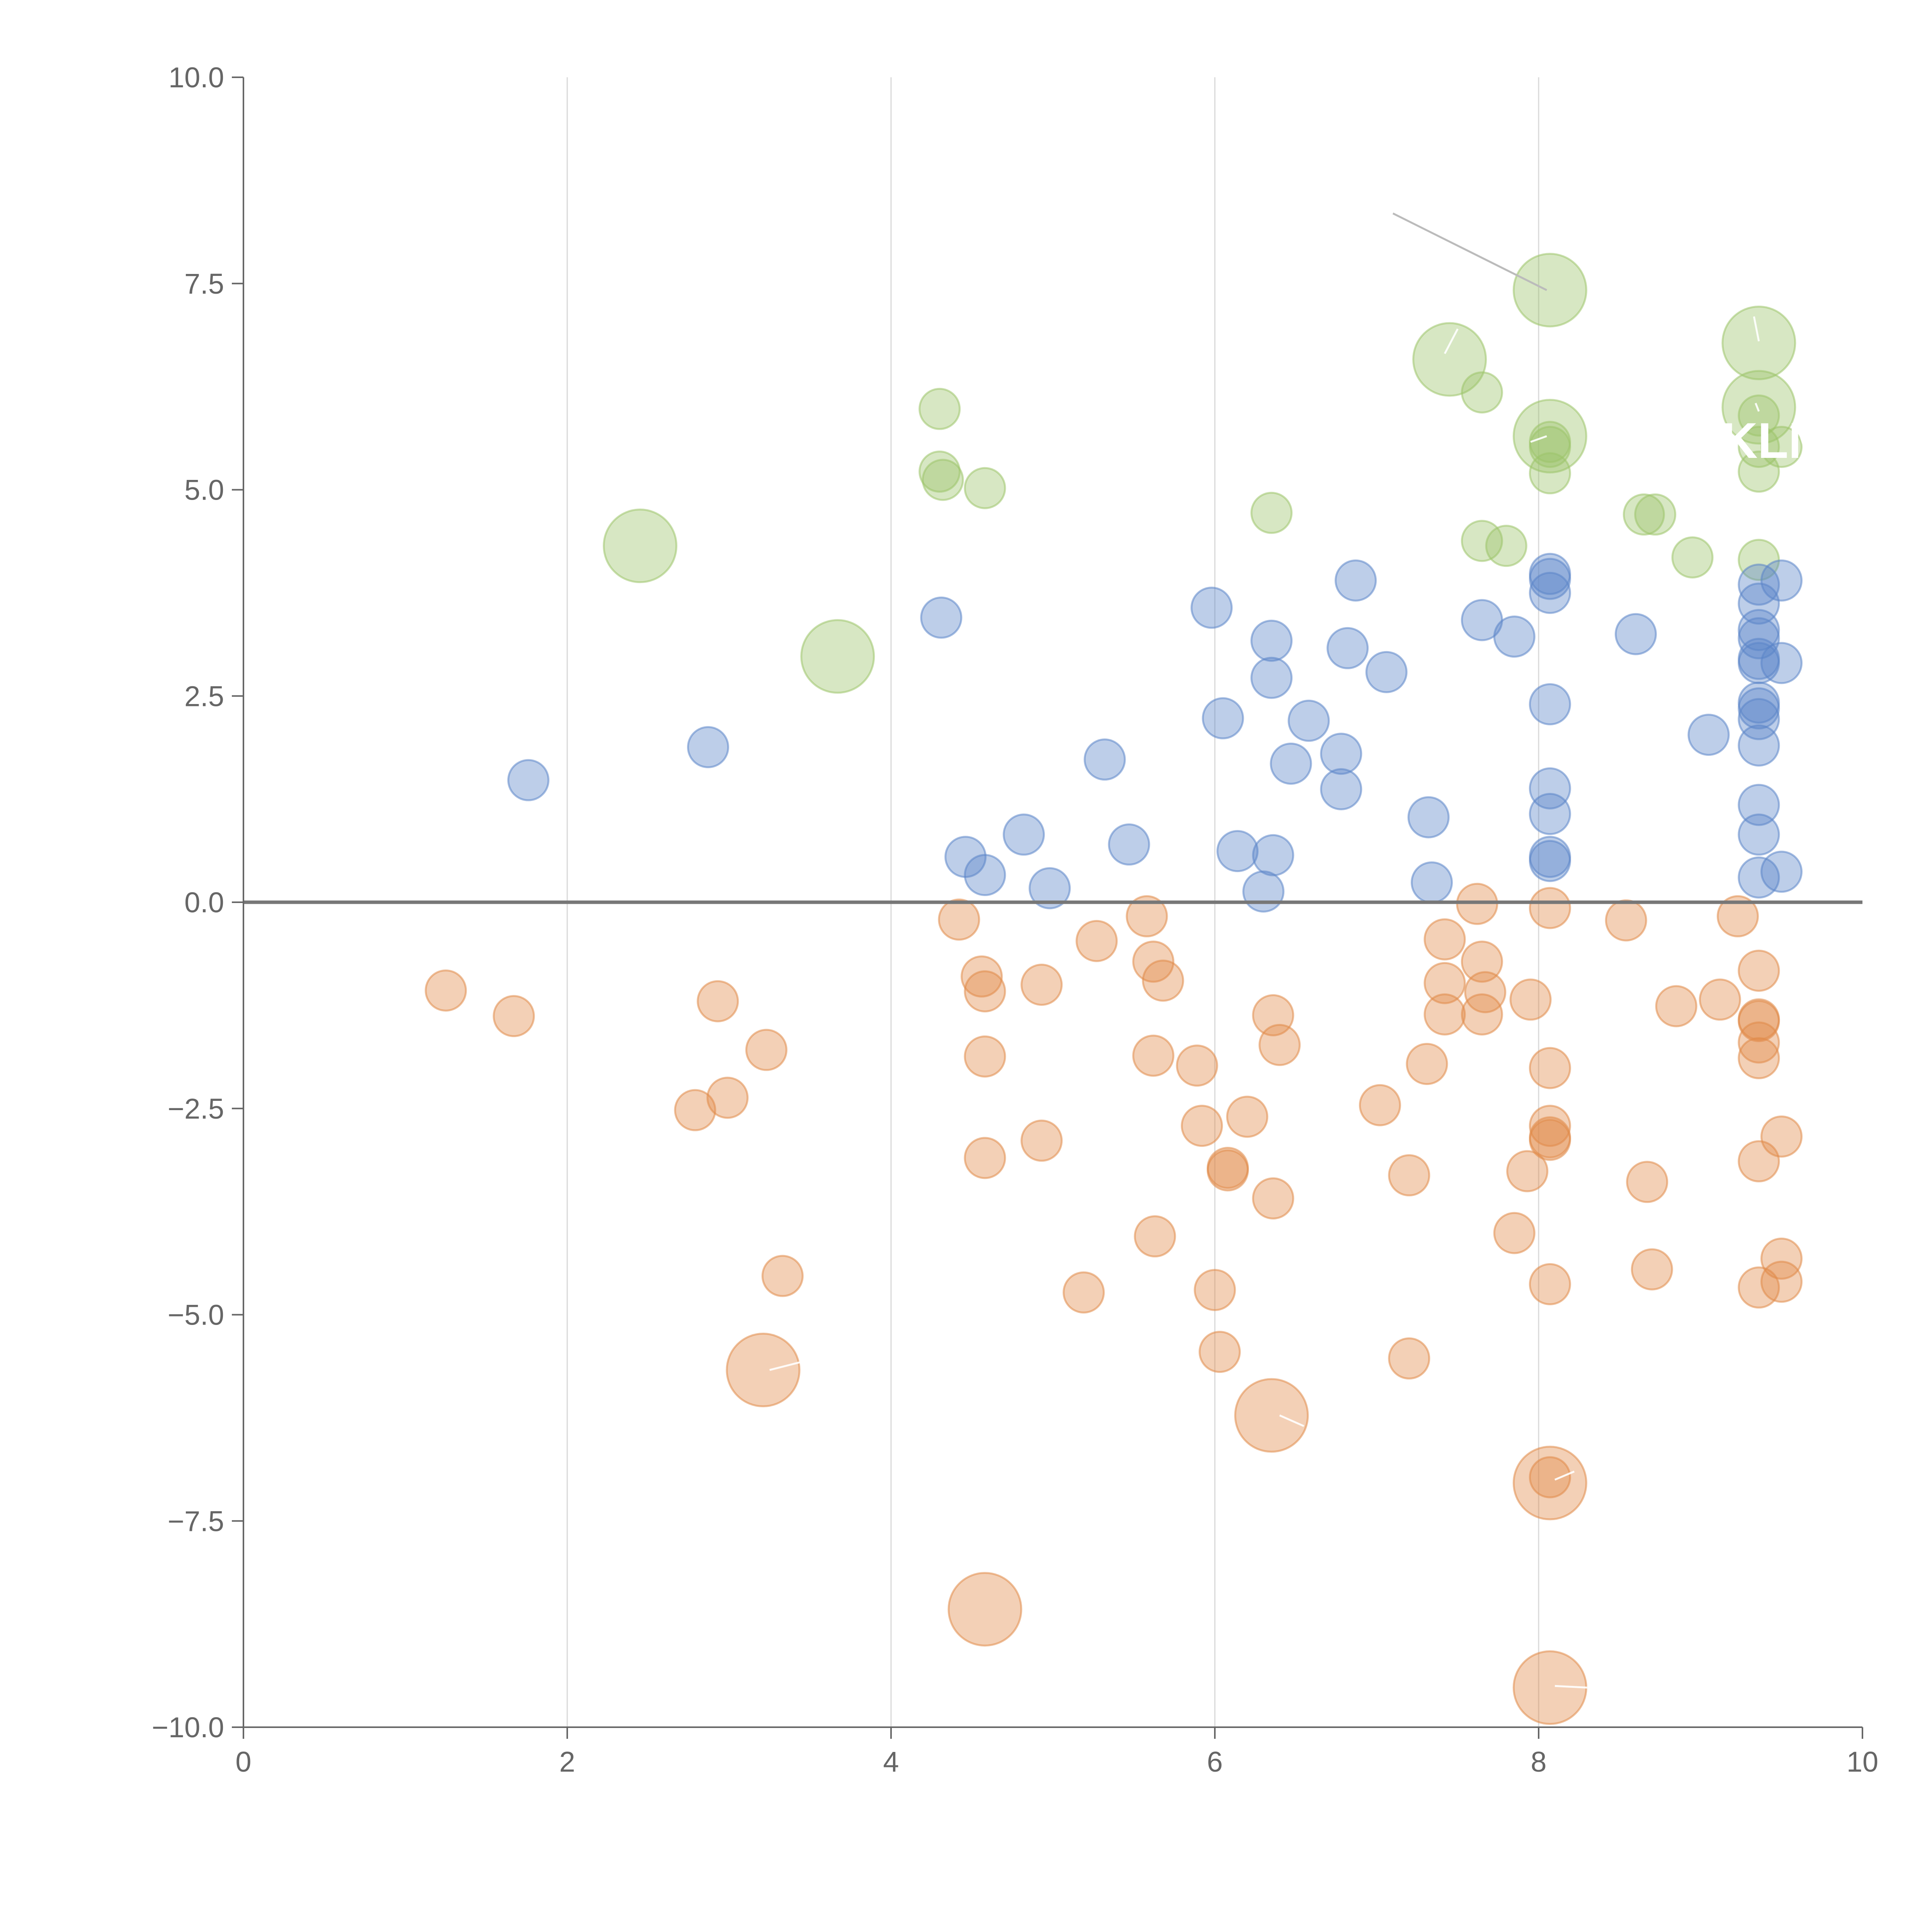 This screenshot has width=1932, height=1932. What do you see at coordinates (196, 1315) in the screenshot?
I see `y-tick-label: −5.0` at bounding box center [196, 1315].